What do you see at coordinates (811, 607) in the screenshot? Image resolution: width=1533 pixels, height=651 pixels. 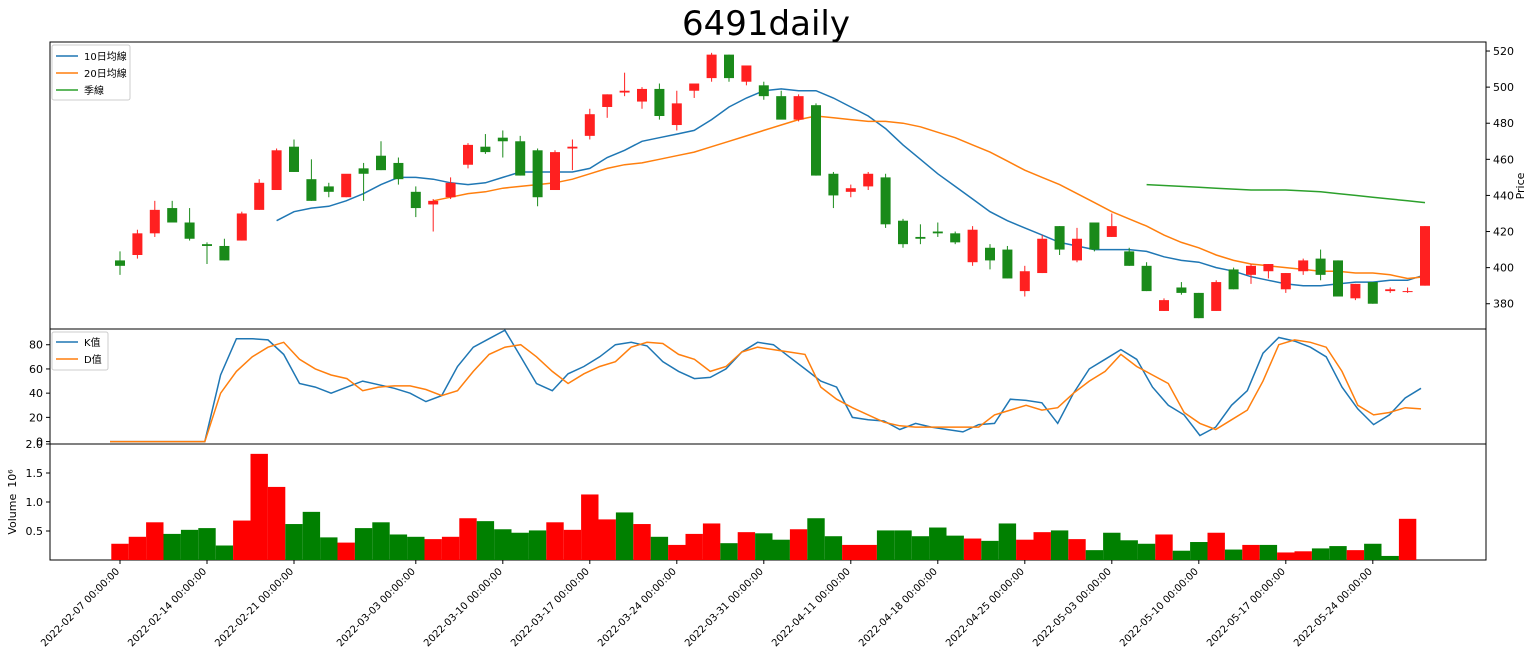 I see `x-tick-label: 2022-04-11 00:00:00` at bounding box center [811, 607].